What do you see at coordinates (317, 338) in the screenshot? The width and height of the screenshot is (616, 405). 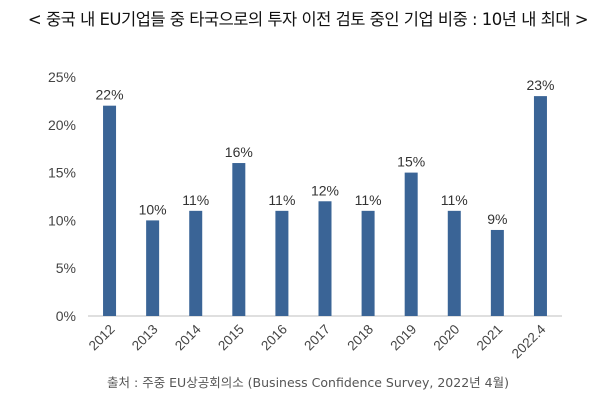 I see `x-tick-label: 2017` at bounding box center [317, 338].